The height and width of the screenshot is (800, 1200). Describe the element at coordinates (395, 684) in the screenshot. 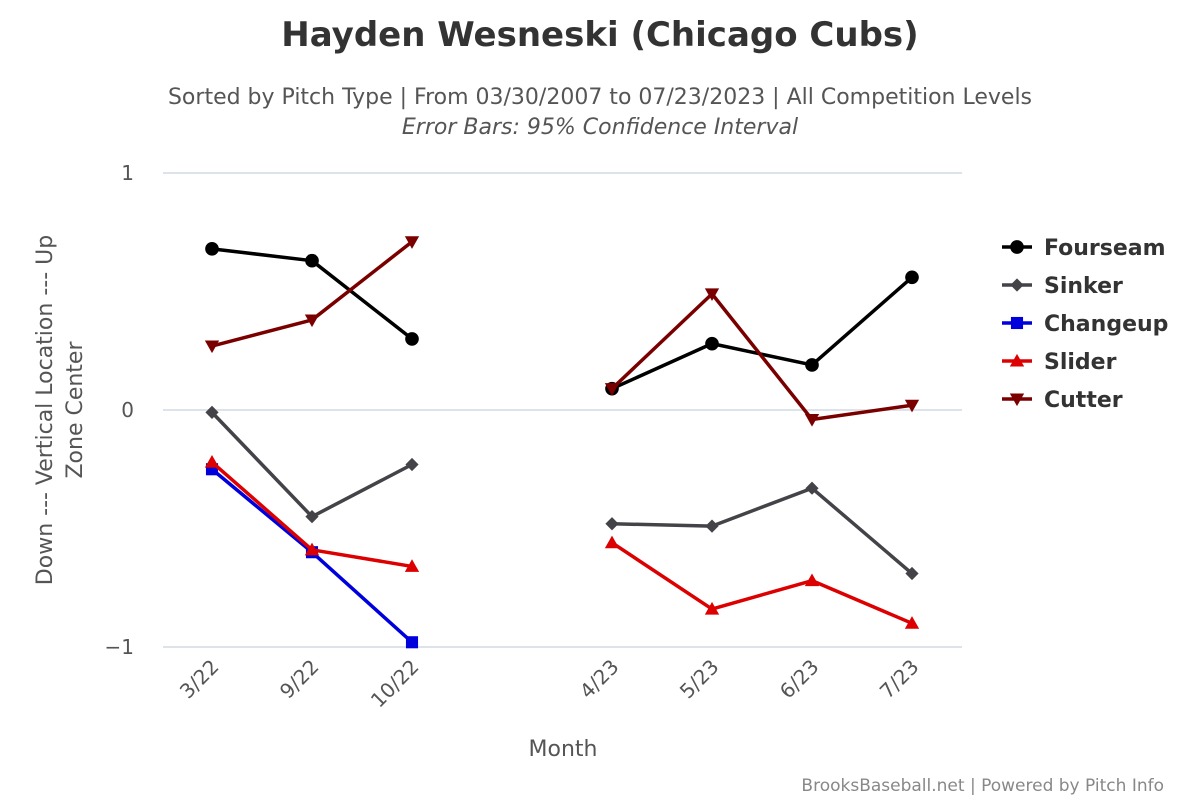

I see `x-tick-label-10-22: 10/22` at that location.